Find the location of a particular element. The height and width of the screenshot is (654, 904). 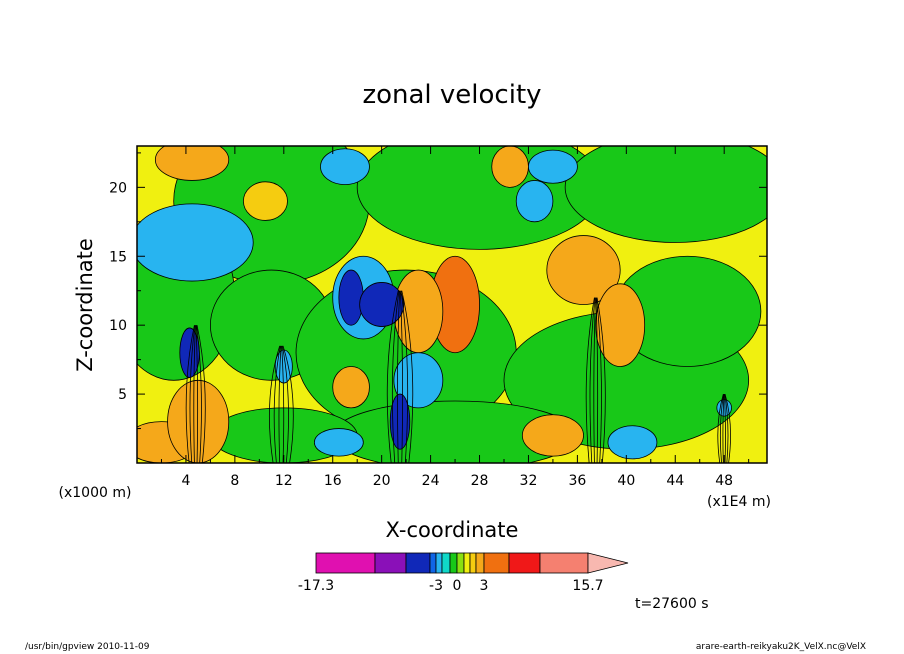

colorbar-tick-label: 0 is located at coordinates (457, 586).